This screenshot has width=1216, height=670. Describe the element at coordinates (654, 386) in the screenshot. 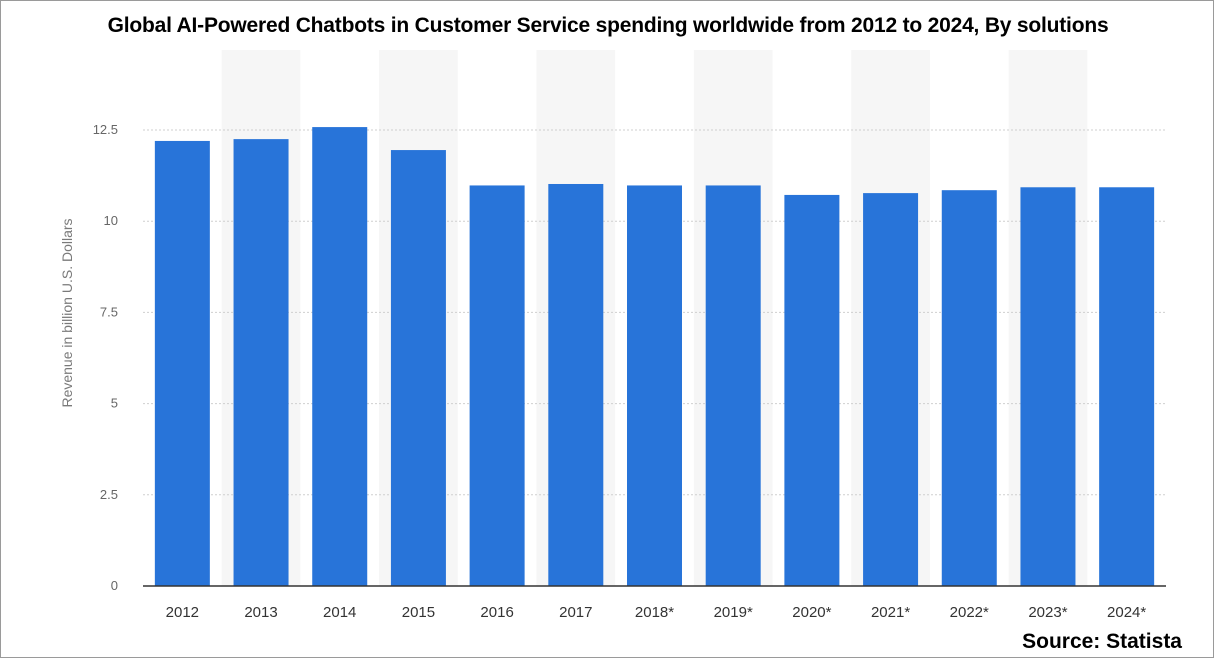

I see `bar-2018` at that location.